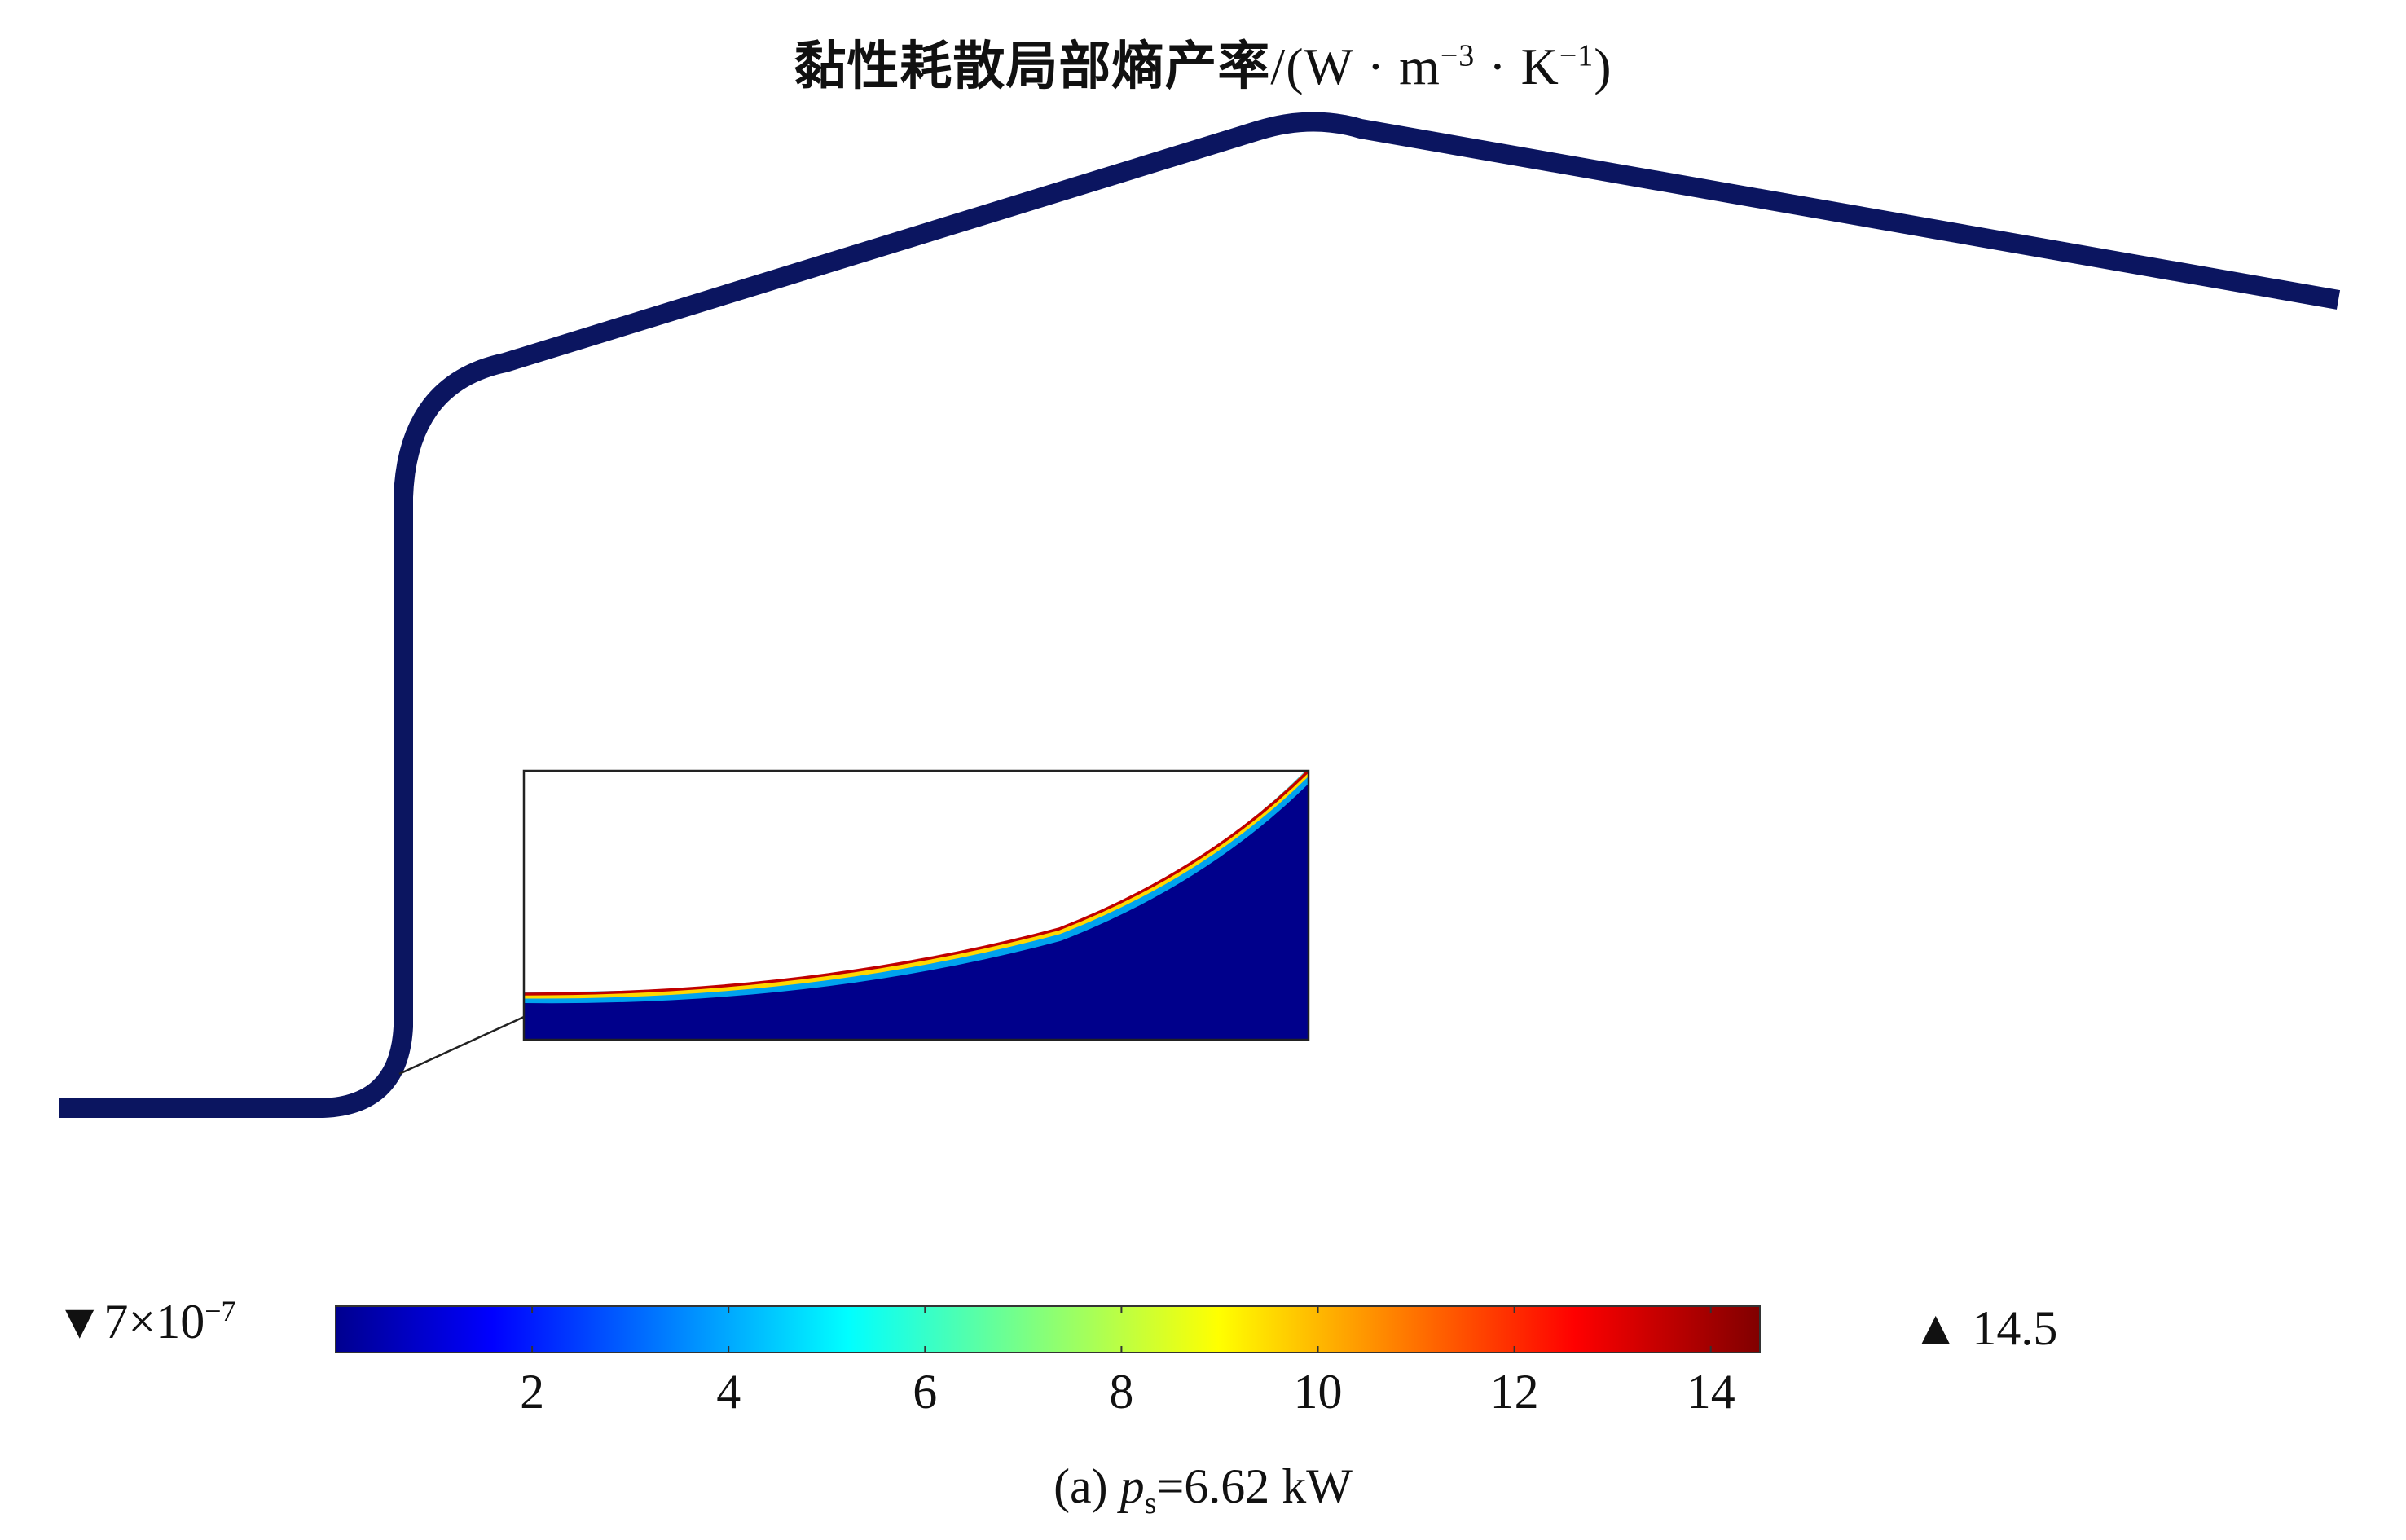  I want to click on zoom-inset-frame, so click(916, 905).